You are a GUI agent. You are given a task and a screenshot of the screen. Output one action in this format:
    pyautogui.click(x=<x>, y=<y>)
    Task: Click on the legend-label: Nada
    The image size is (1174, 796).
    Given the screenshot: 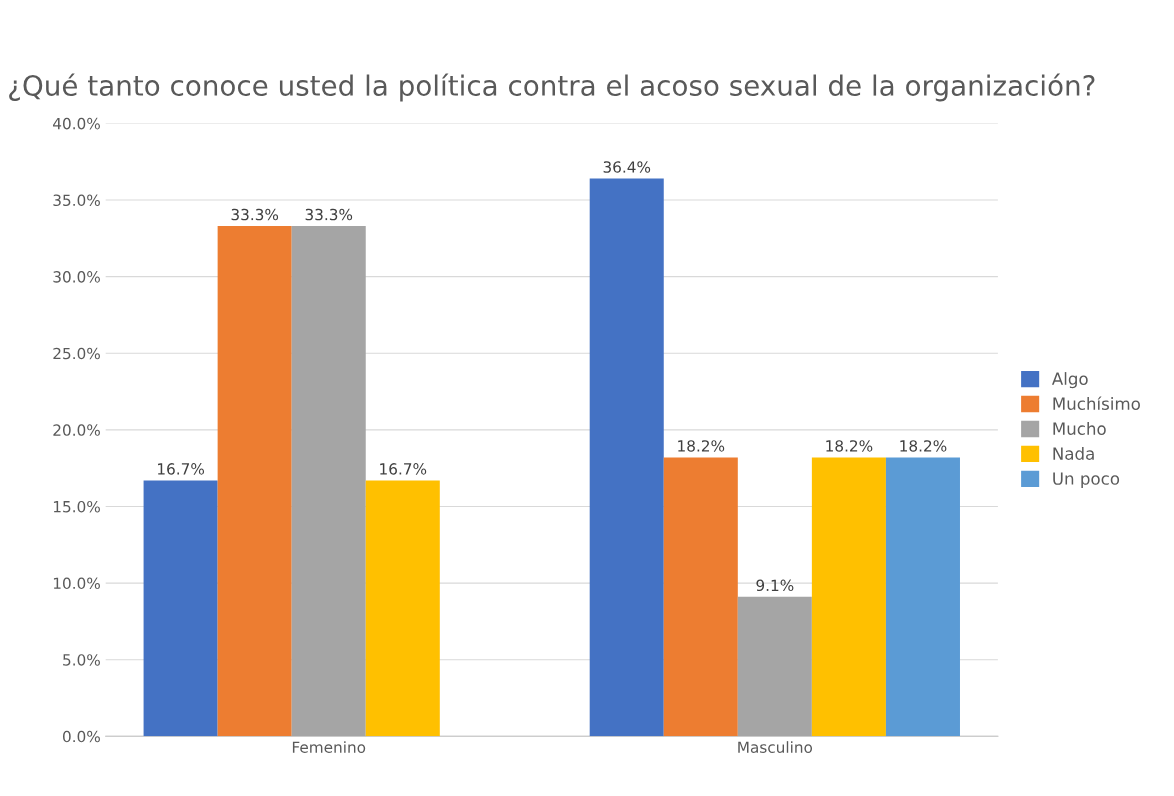 What is the action you would take?
    pyautogui.click(x=1073, y=453)
    